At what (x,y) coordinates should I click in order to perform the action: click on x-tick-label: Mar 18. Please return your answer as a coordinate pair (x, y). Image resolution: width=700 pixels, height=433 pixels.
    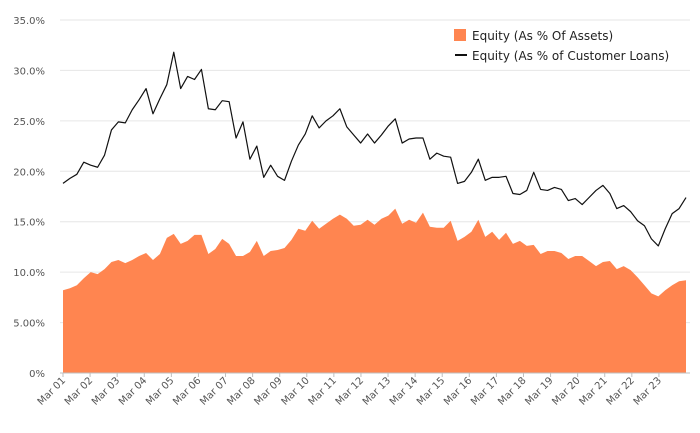
    Looking at the image, I should click on (512, 391).